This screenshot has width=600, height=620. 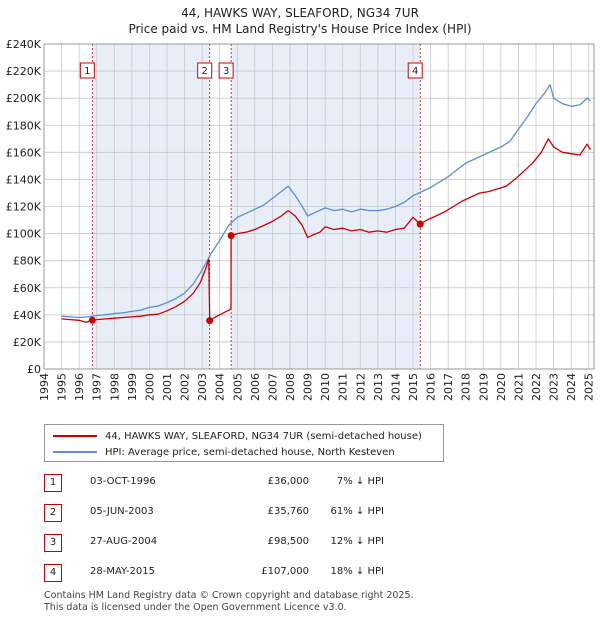 What do you see at coordinates (27, 288) in the screenshot?
I see `y-tick-label: £60K` at bounding box center [27, 288].